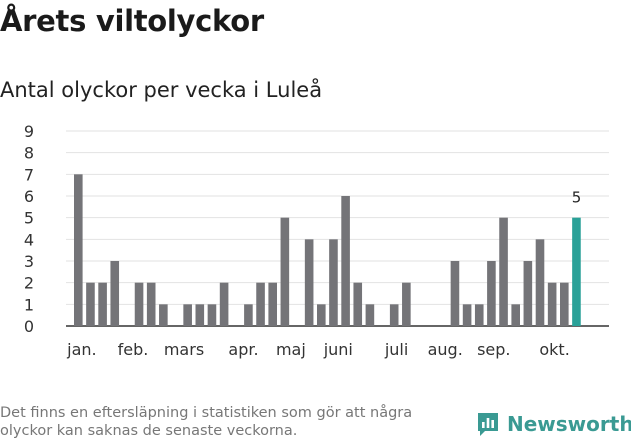 This screenshot has height=440, width=631. Describe the element at coordinates (29, 131) in the screenshot. I see `y-tick-label: 9` at that location.